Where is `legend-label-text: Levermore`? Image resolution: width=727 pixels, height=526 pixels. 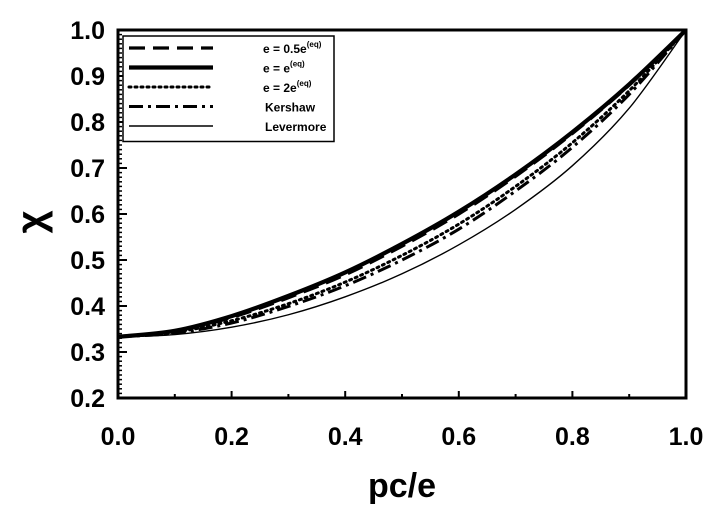 legend-label-text: Levermore is located at coordinates (296, 127).